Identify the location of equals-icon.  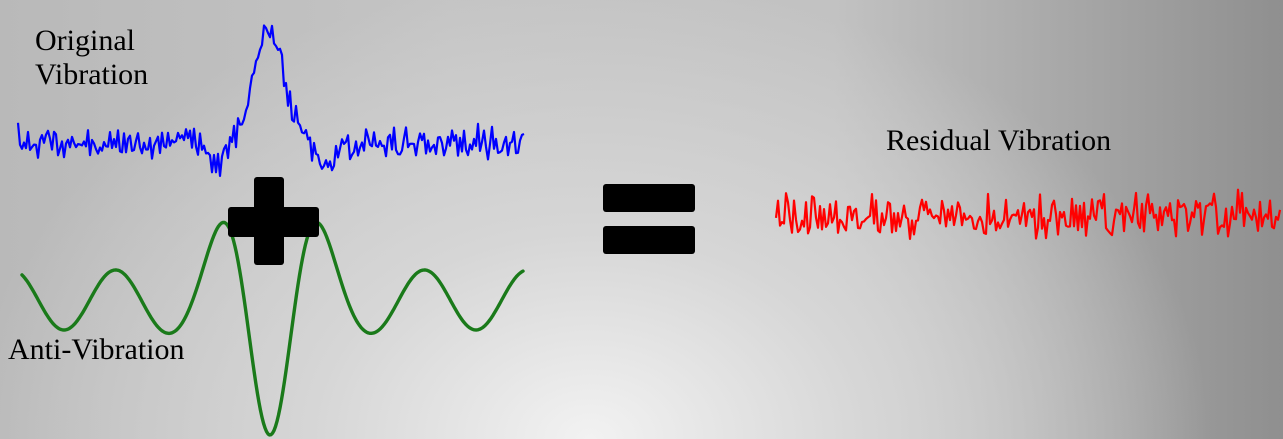
(649, 219).